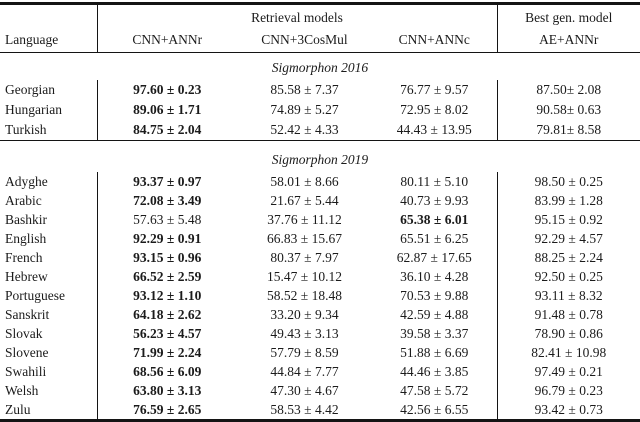  Describe the element at coordinates (568, 219) in the screenshot. I see `value-cell: 95.15 ± 0.92` at that location.